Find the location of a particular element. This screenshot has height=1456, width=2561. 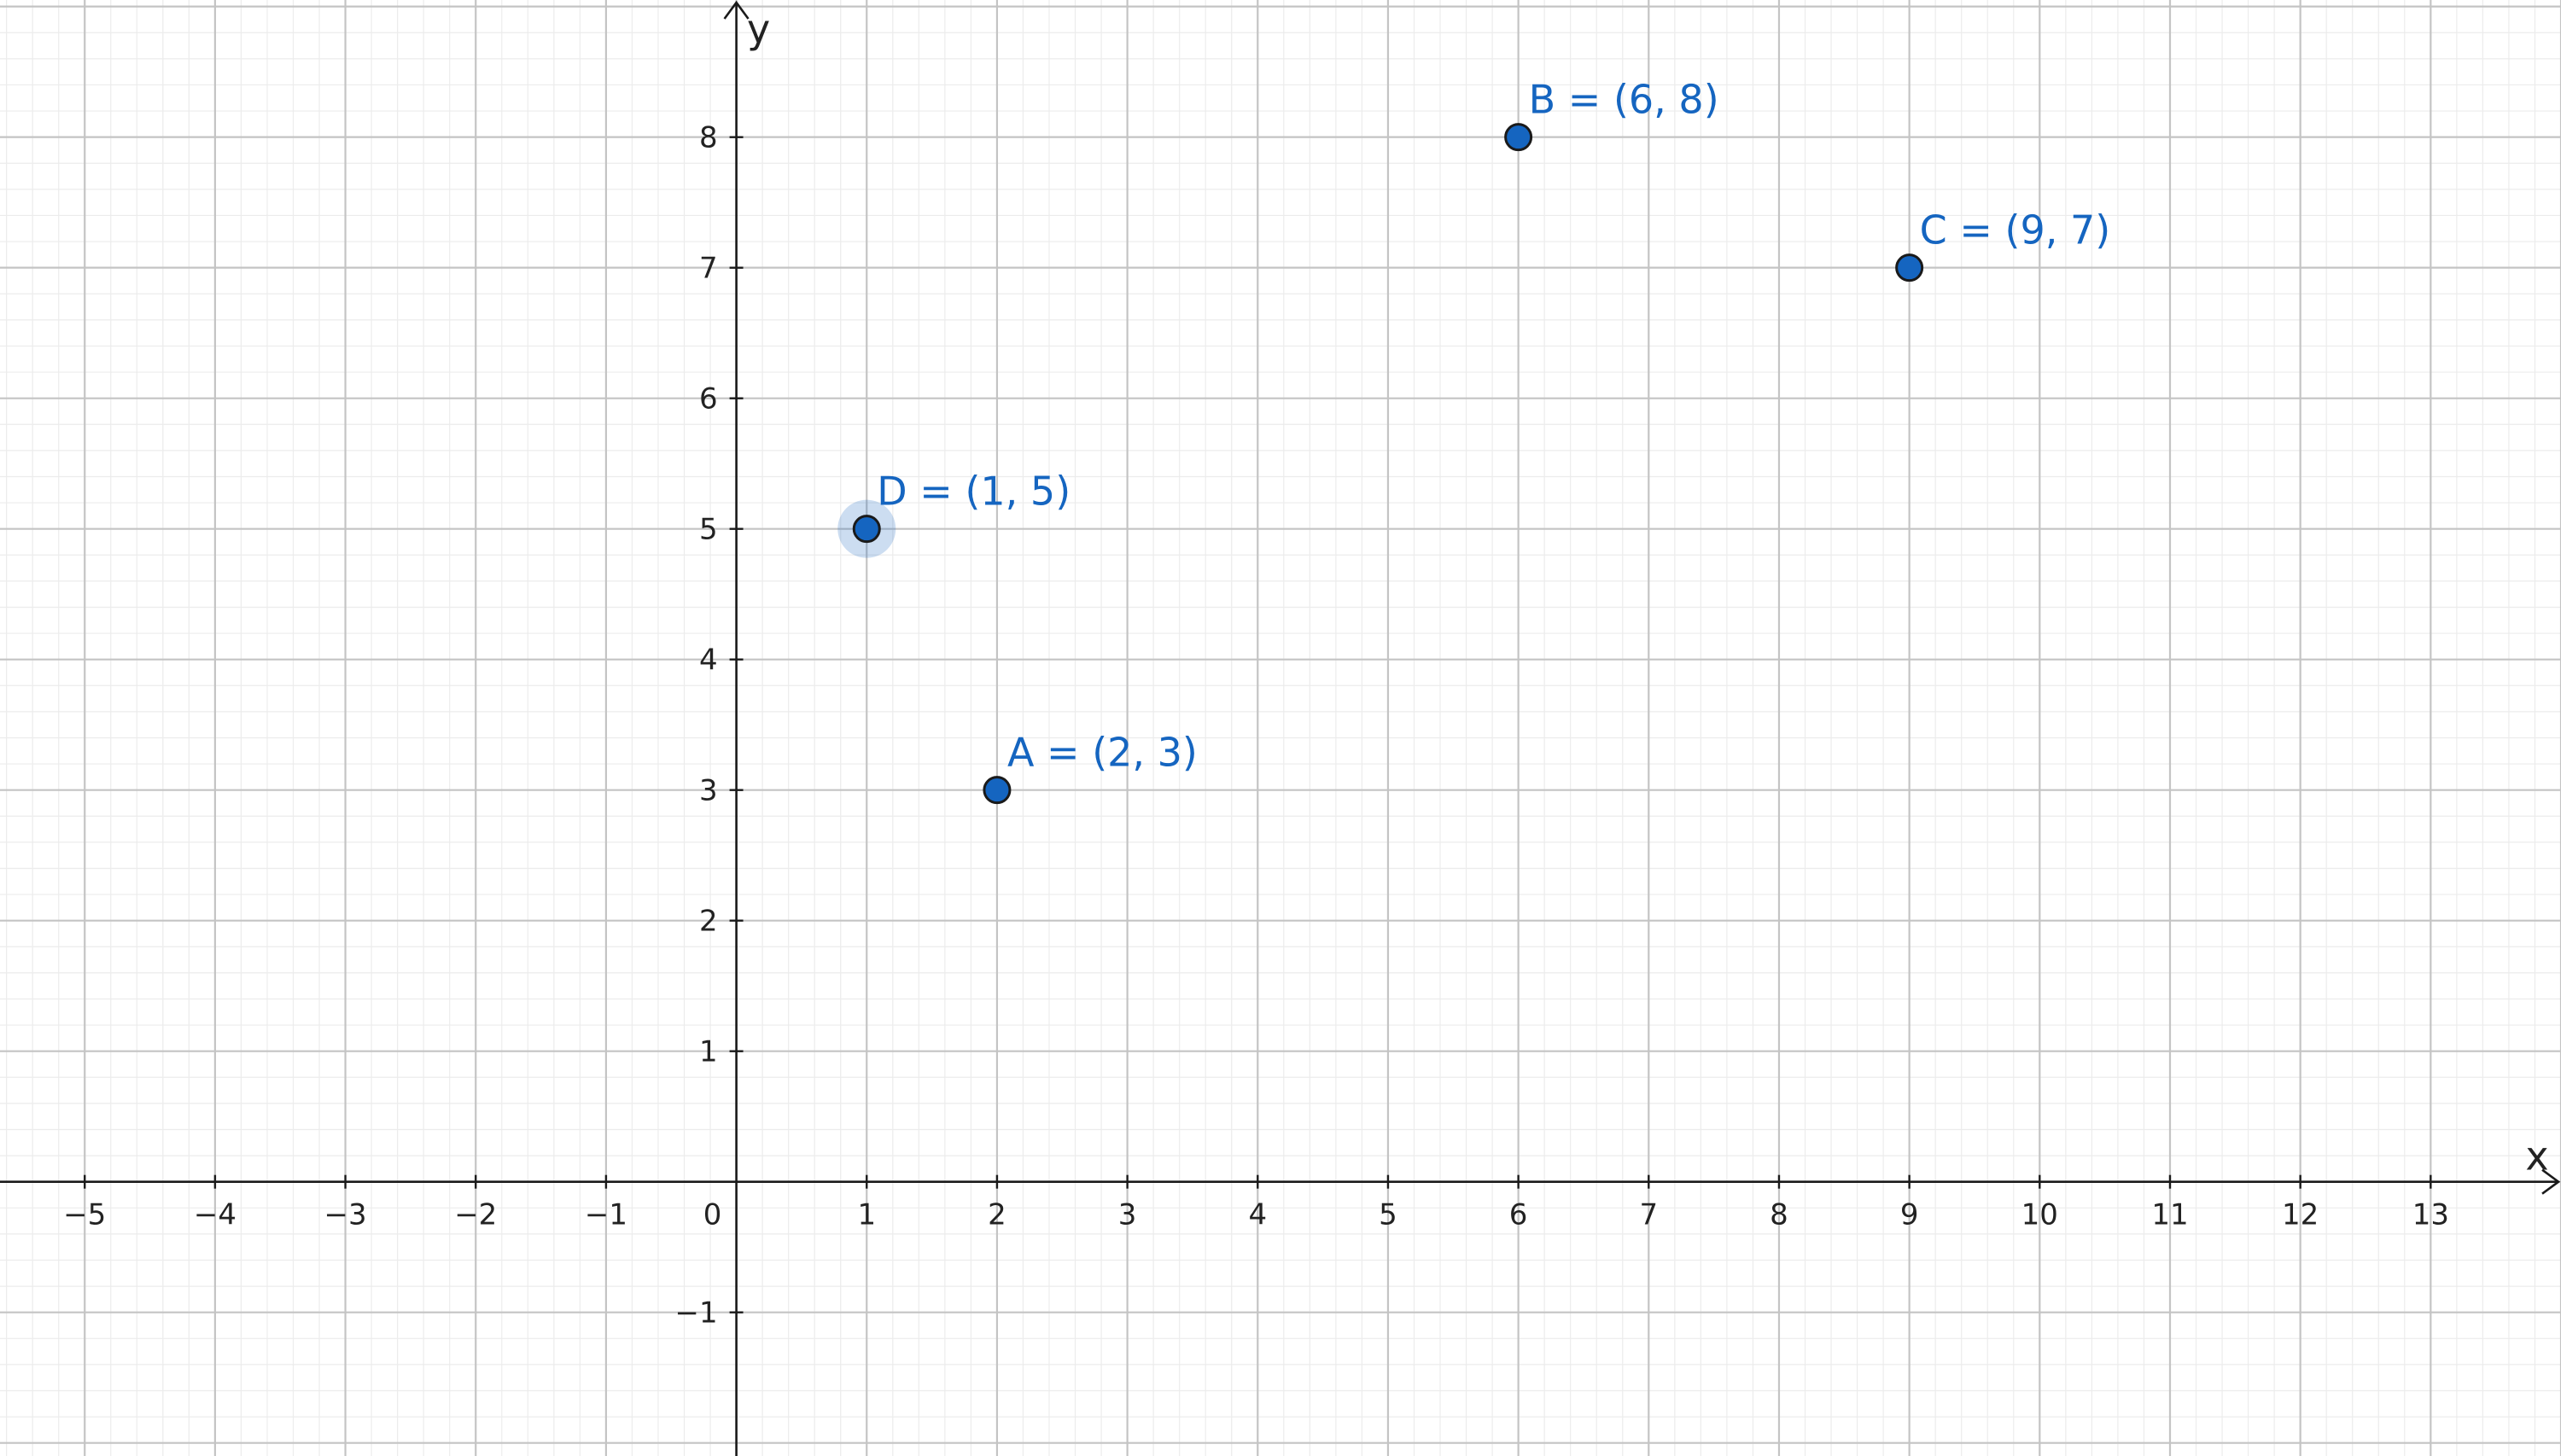

x-tick-label: 12 is located at coordinates (2300, 1215).